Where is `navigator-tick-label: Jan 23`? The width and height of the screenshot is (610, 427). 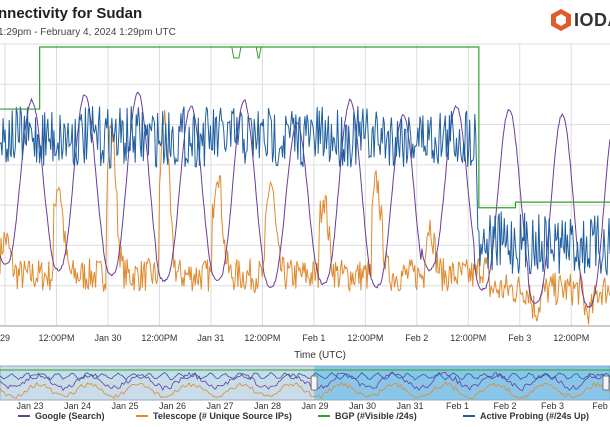
navigator-tick-label: Jan 23 is located at coordinates (29, 406).